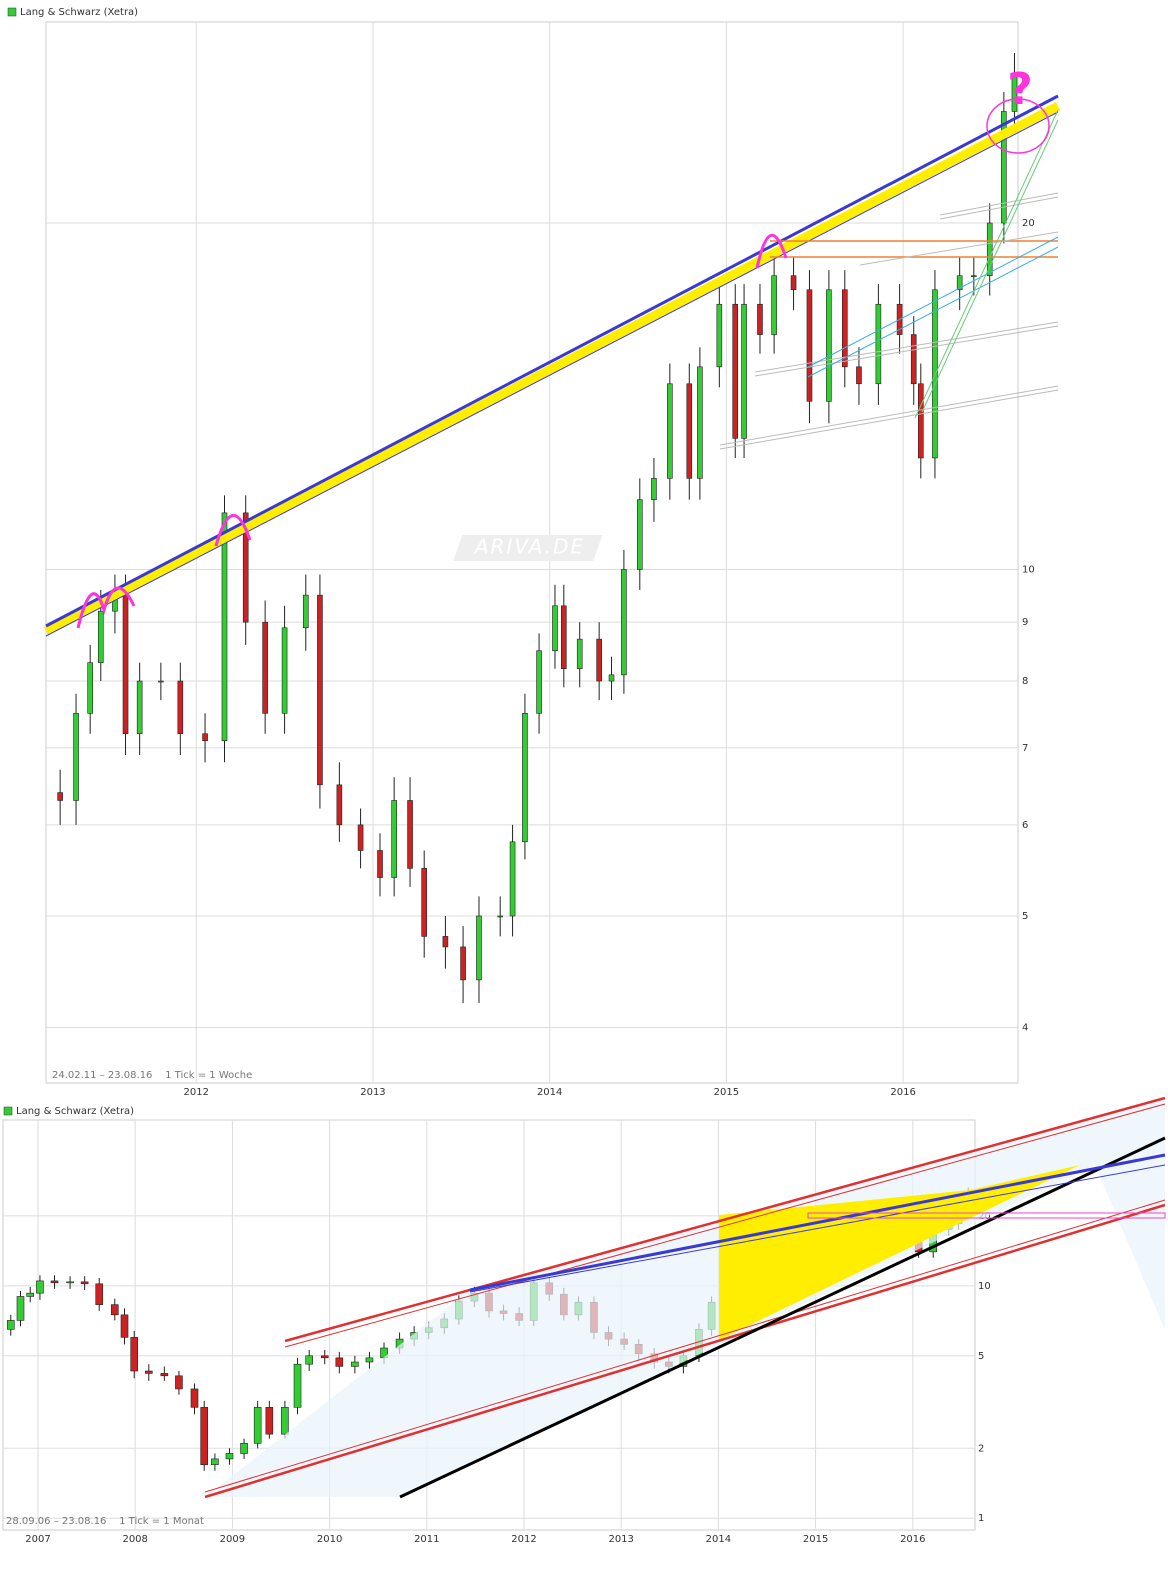 The width and height of the screenshot is (1168, 1572). Describe the element at coordinates (981, 1448) in the screenshot. I see `y-tick-label: 2` at that location.